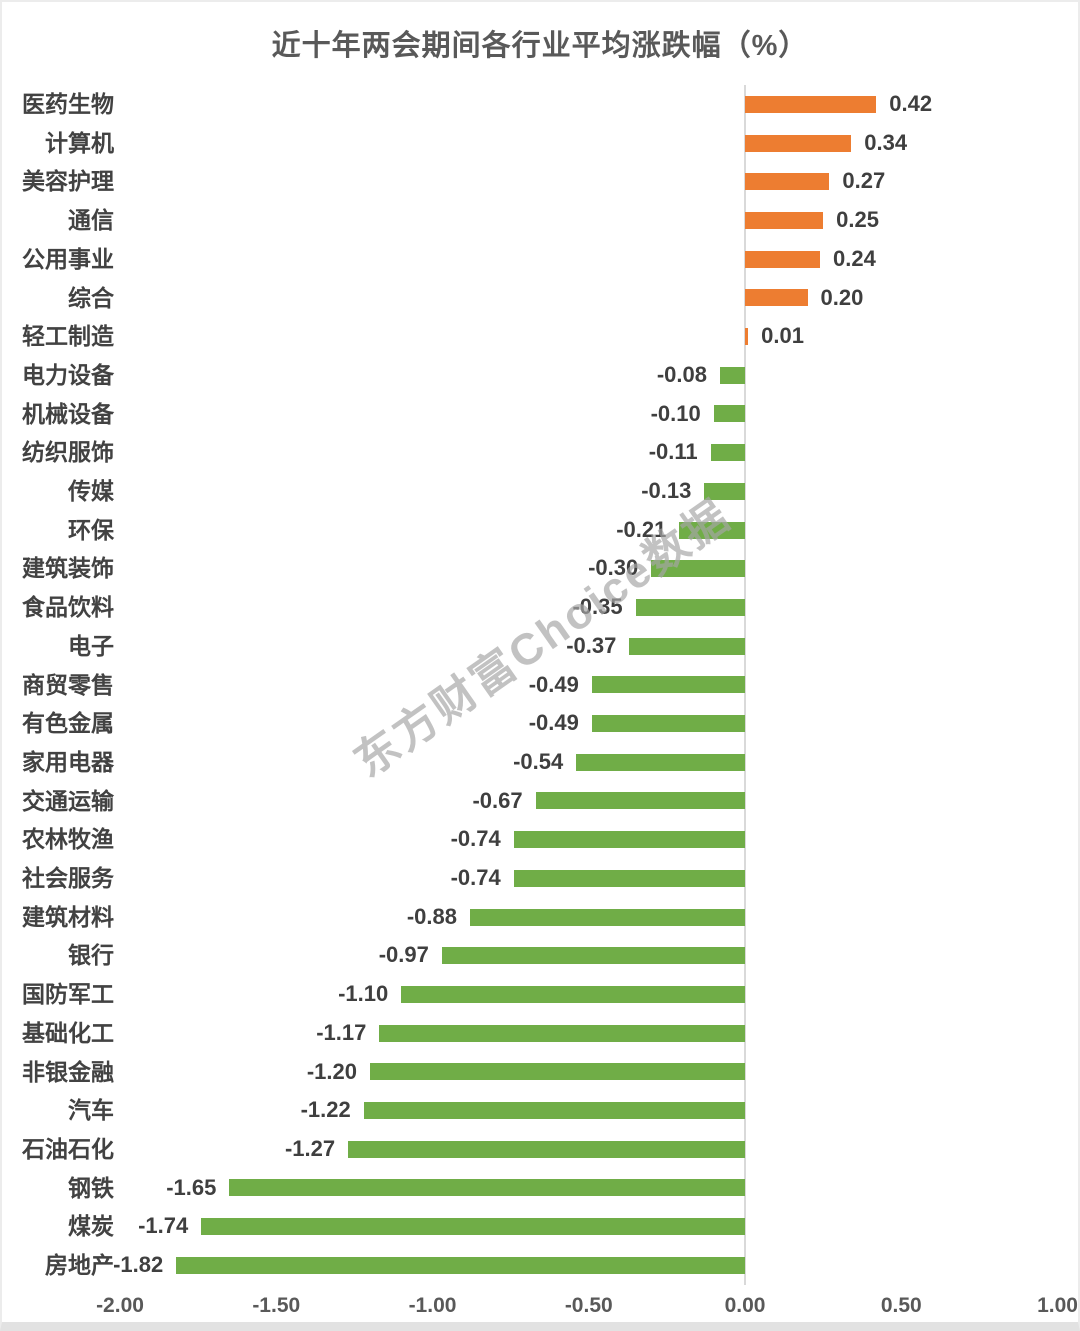  I want to click on category-label: 电子, so click(91, 645).